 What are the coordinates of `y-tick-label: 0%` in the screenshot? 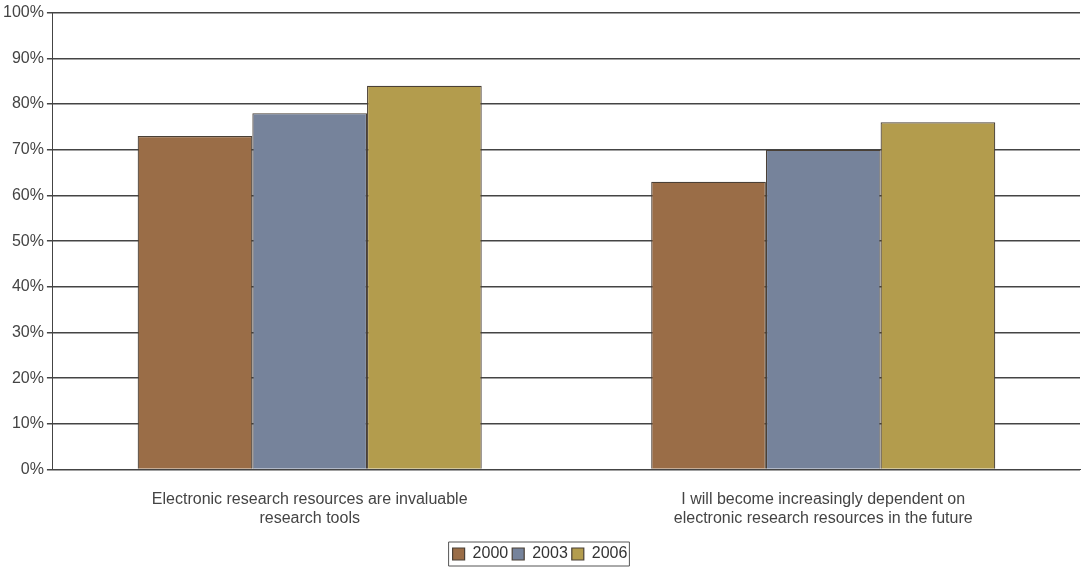 It's located at (32, 469).